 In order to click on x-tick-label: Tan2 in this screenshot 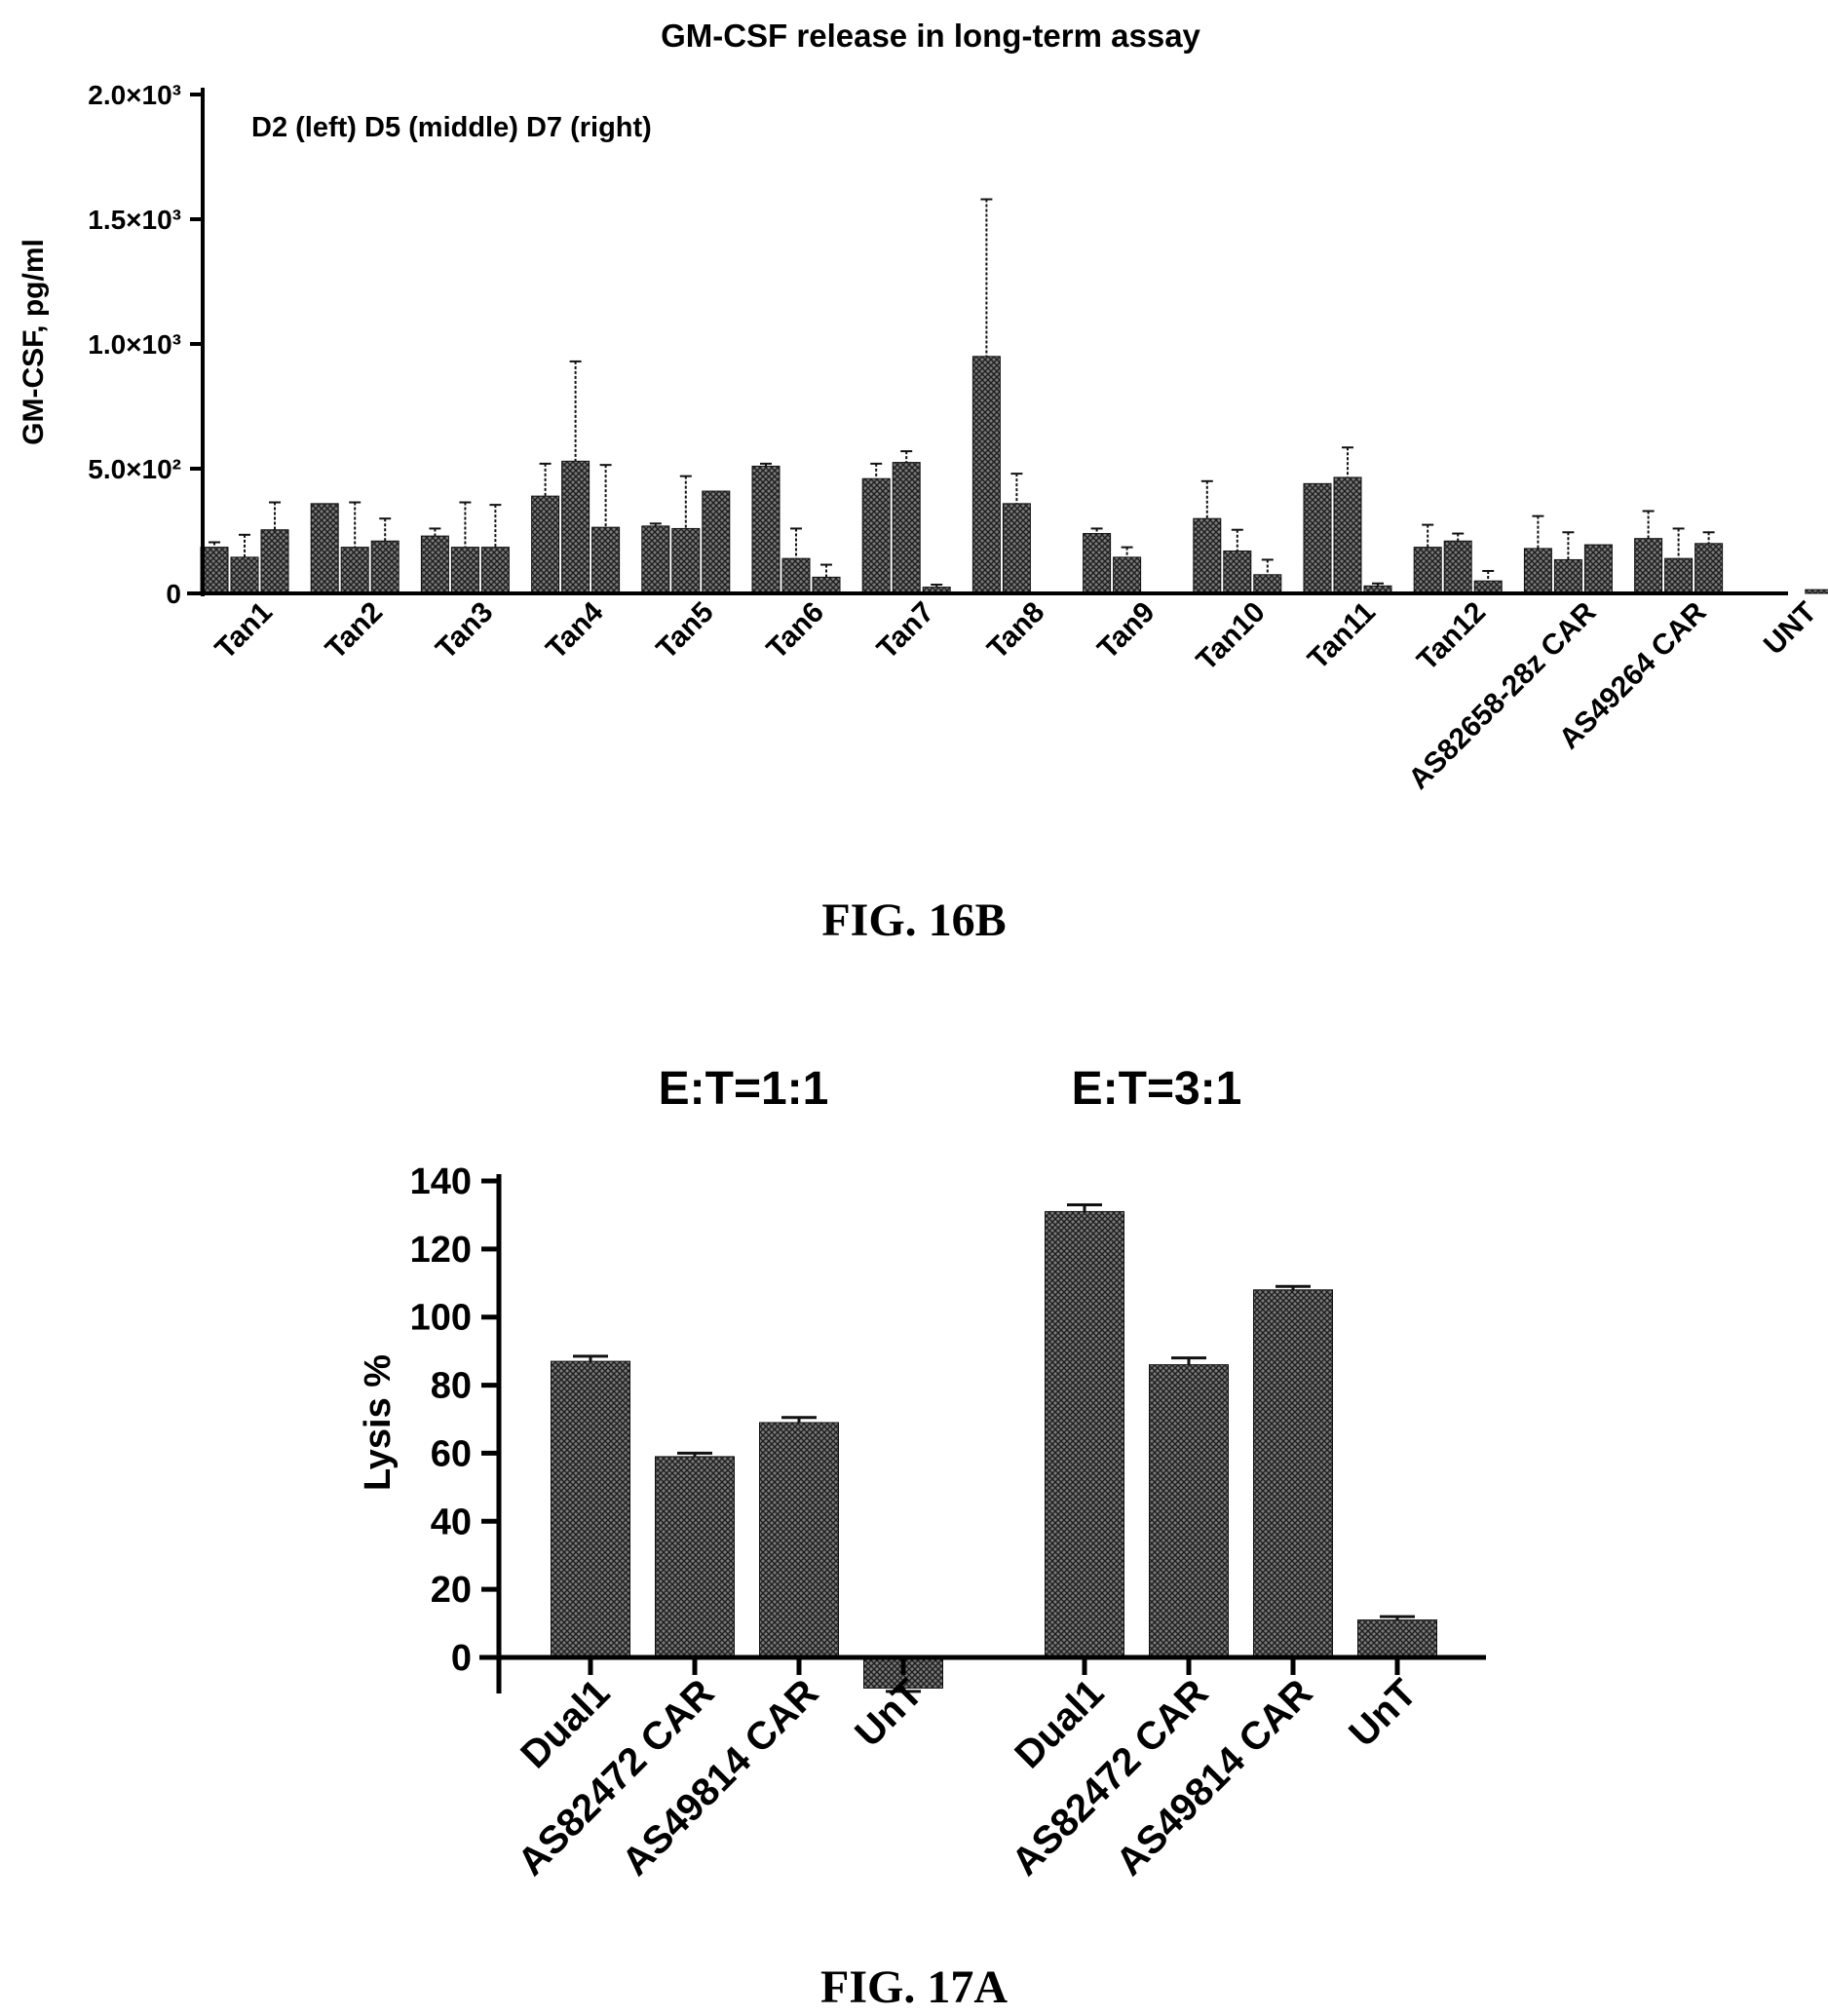, I will do `click(355, 631)`.